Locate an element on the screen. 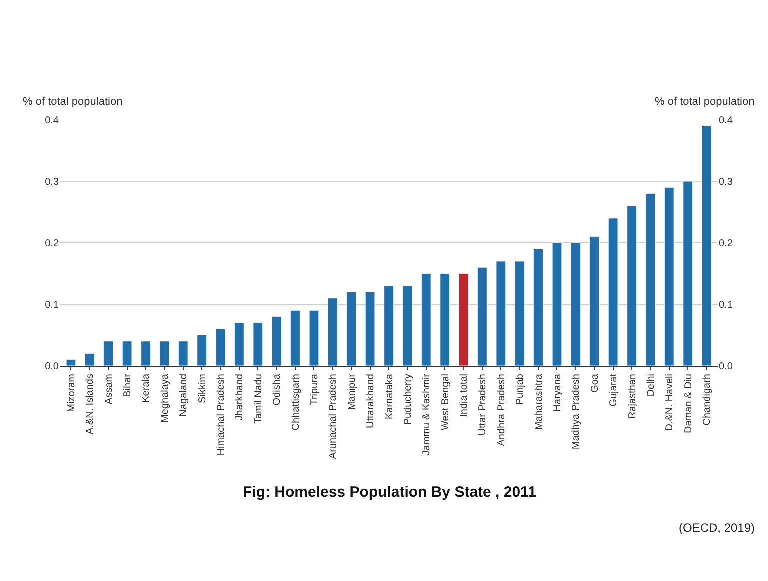 The height and width of the screenshot is (581, 768). x-tick-label: Himachal Pradesh is located at coordinates (222, 415).